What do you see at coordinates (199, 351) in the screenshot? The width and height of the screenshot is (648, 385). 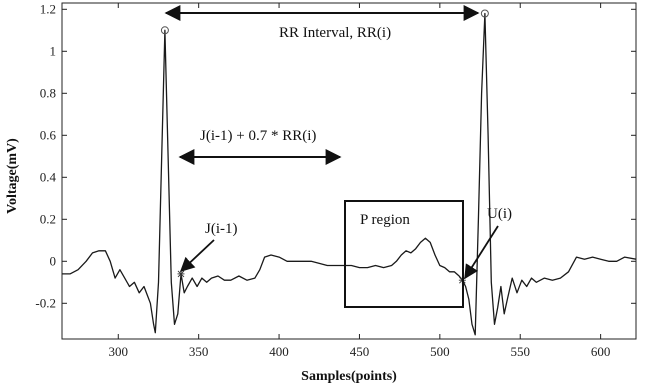 I see `x-tick-label: 350` at bounding box center [199, 351].